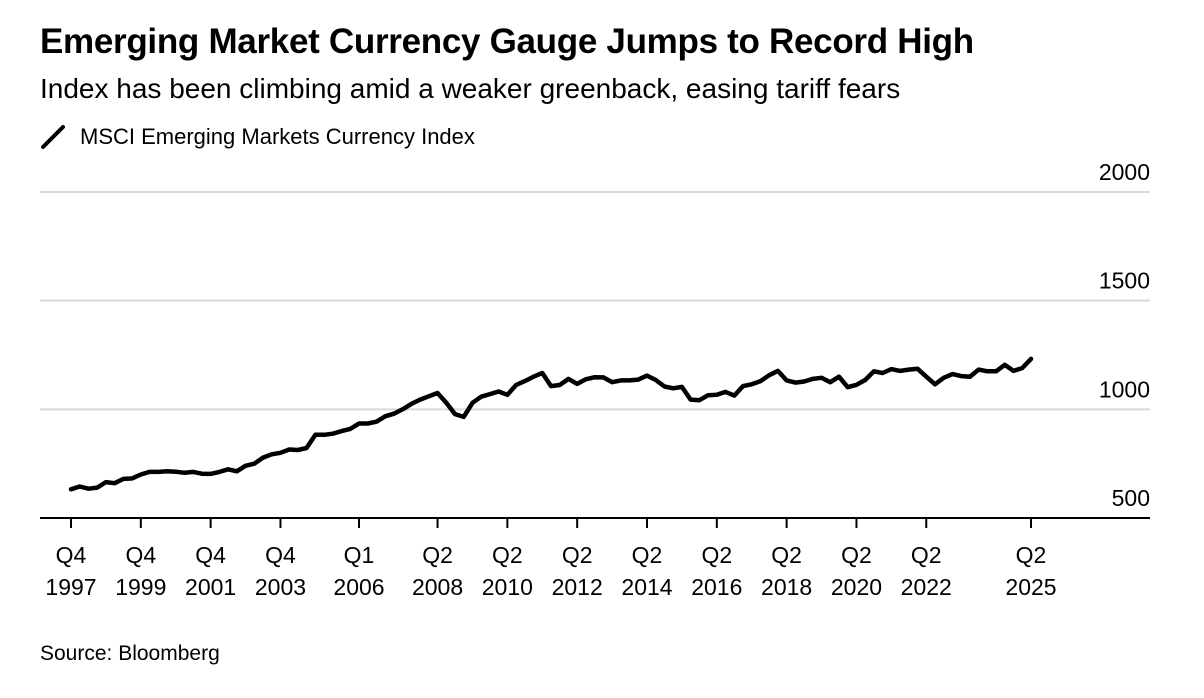 The image size is (1204, 698). What do you see at coordinates (856, 587) in the screenshot?
I see `x-tick-label-year: 2020` at bounding box center [856, 587].